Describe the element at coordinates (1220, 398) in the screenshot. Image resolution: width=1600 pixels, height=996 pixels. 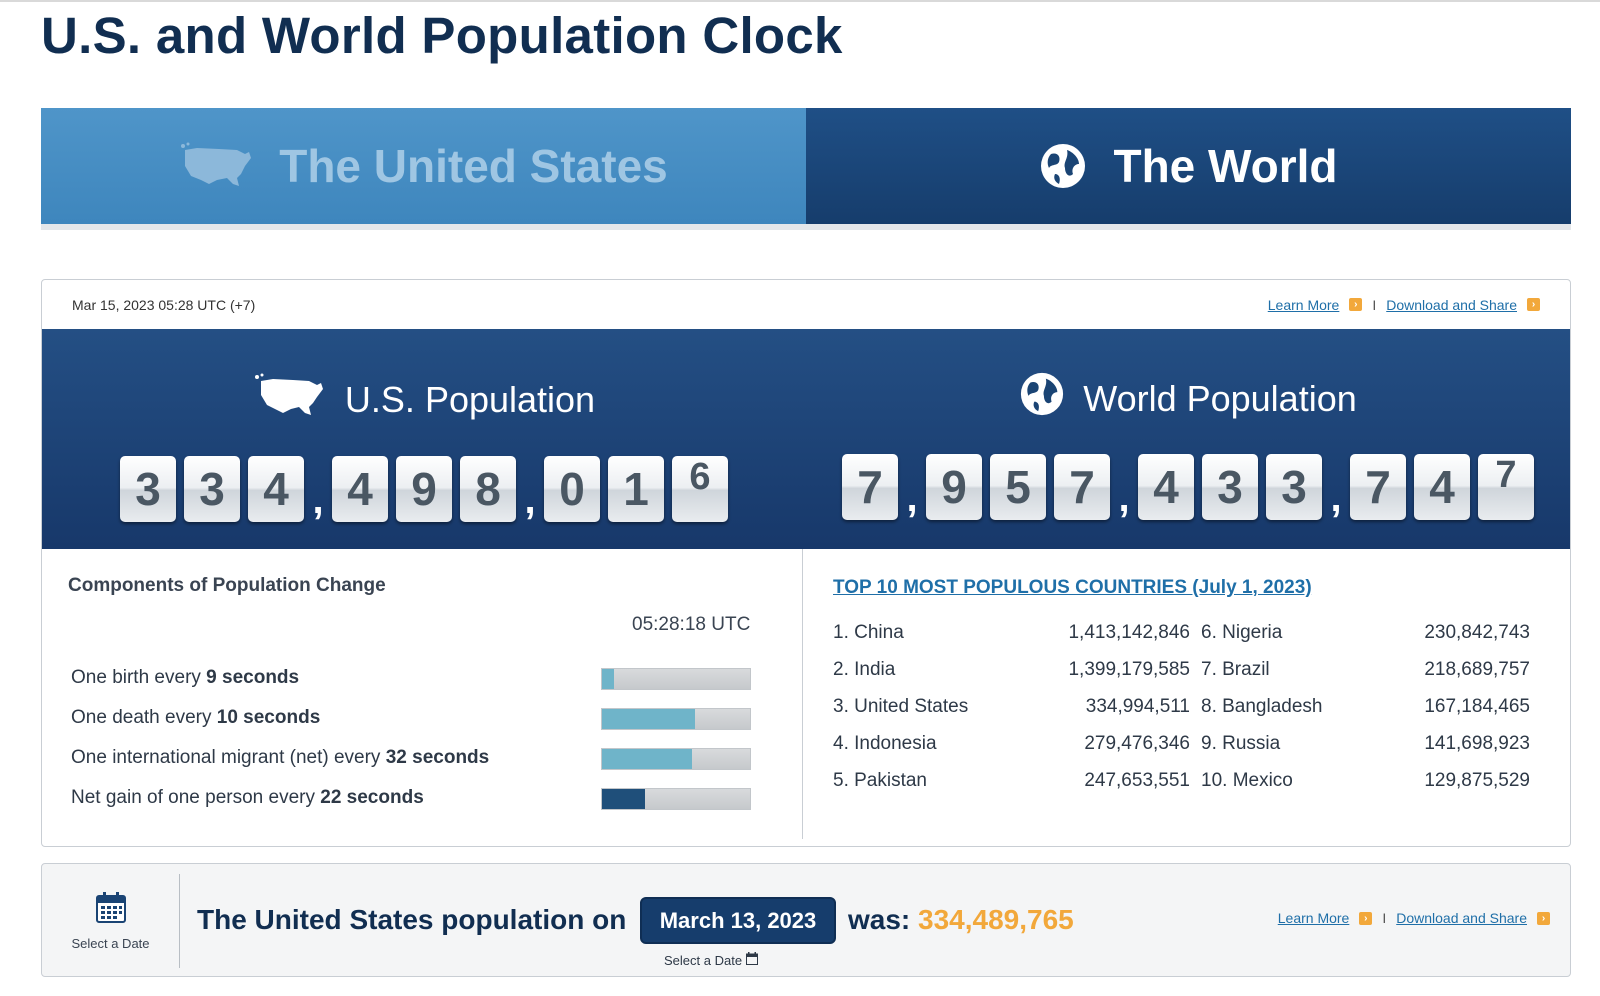
I see `world-population-label: World Population` at that location.